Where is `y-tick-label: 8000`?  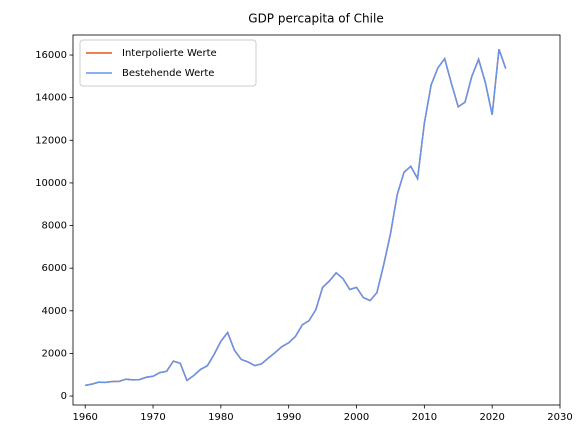 y-tick-label: 8000 is located at coordinates (54, 226).